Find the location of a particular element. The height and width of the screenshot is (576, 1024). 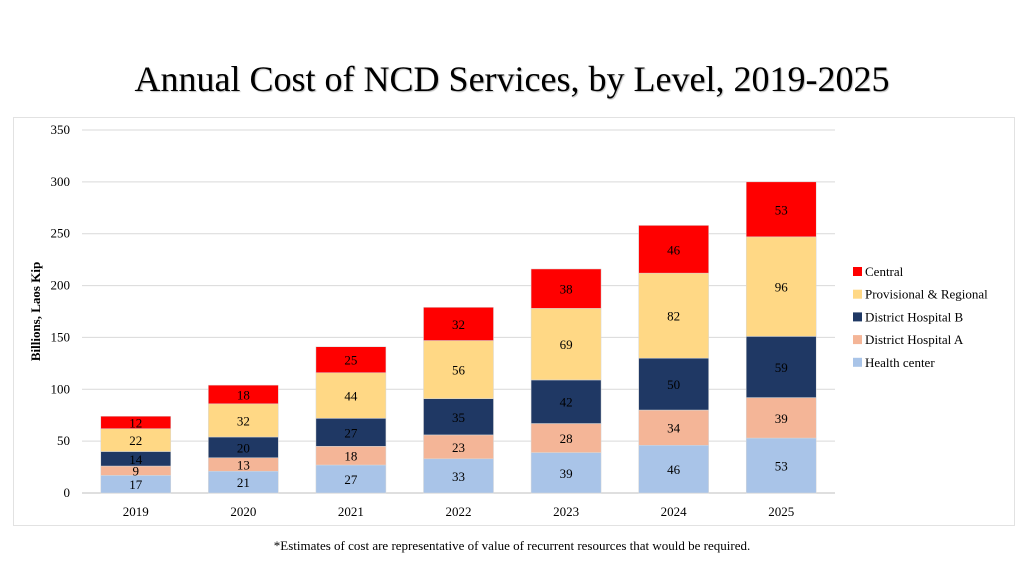

data-label: 56 is located at coordinates (459, 370).